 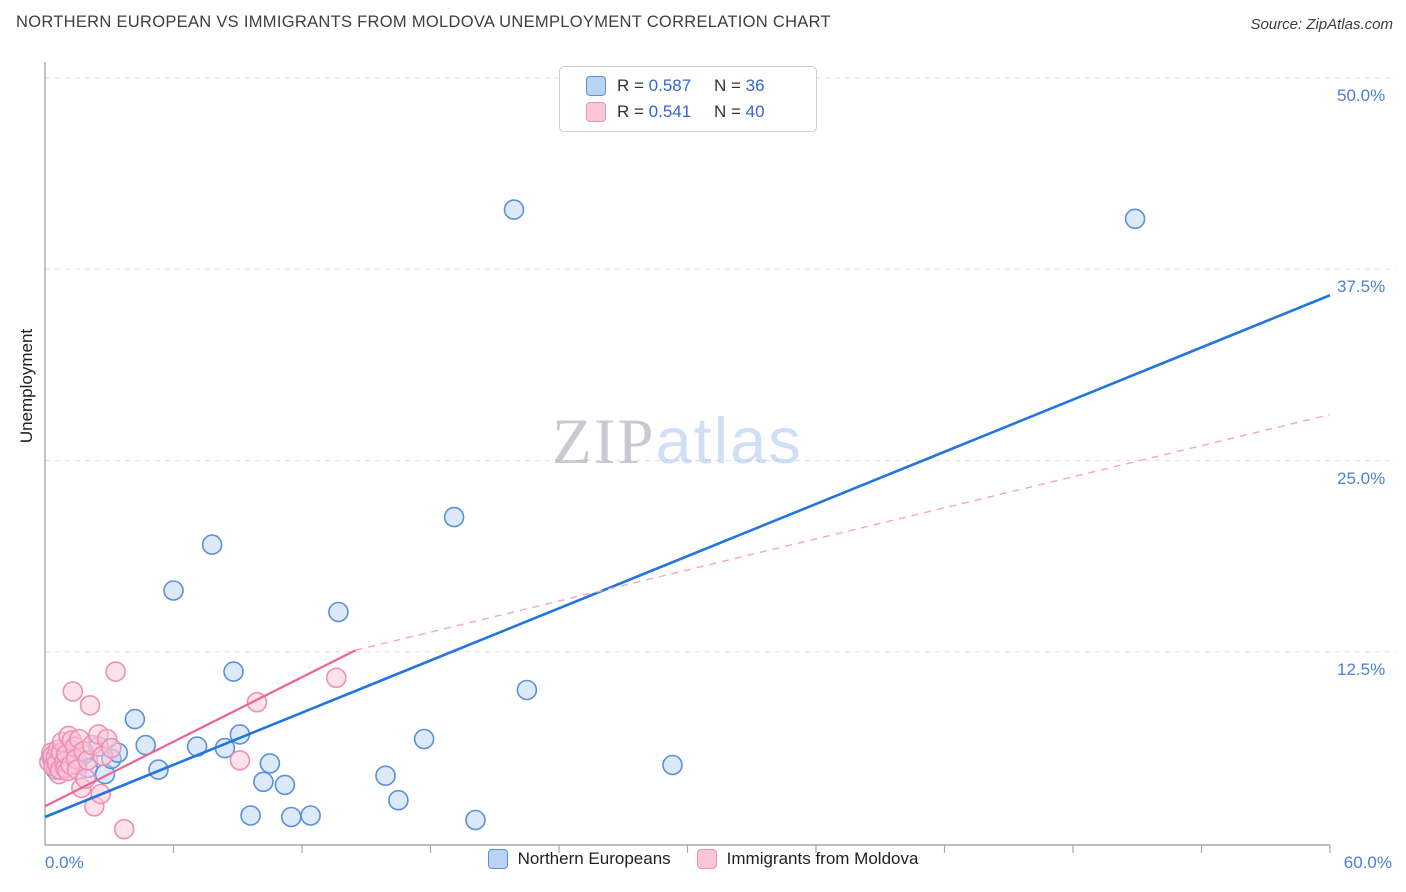 What do you see at coordinates (755, 85) in the screenshot?
I see `n-value: 36` at bounding box center [755, 85].